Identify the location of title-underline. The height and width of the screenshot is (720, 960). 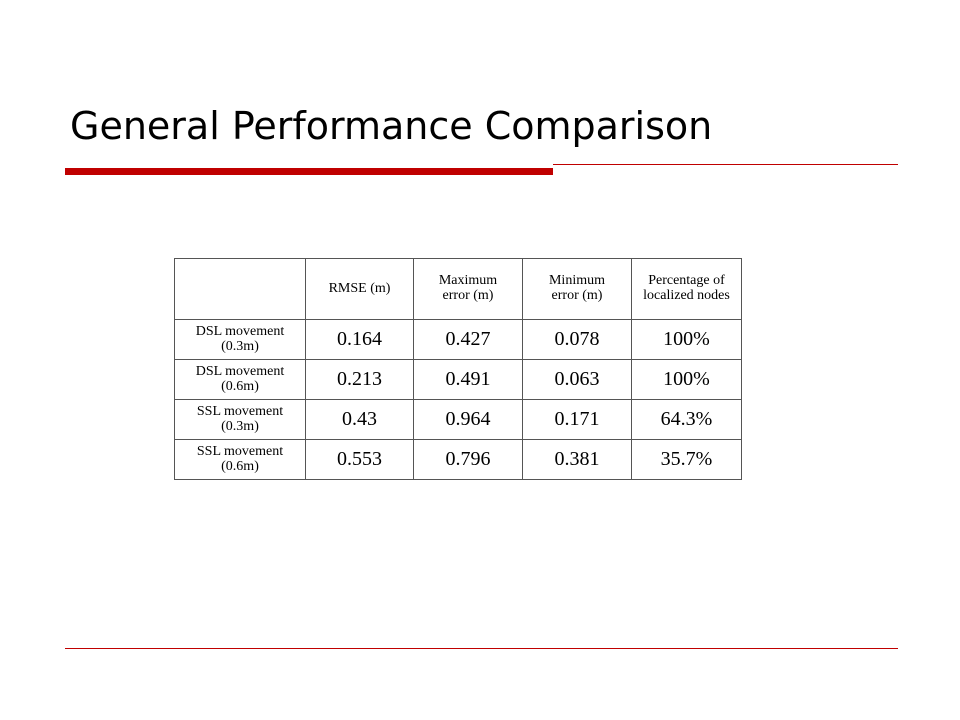
(309, 171).